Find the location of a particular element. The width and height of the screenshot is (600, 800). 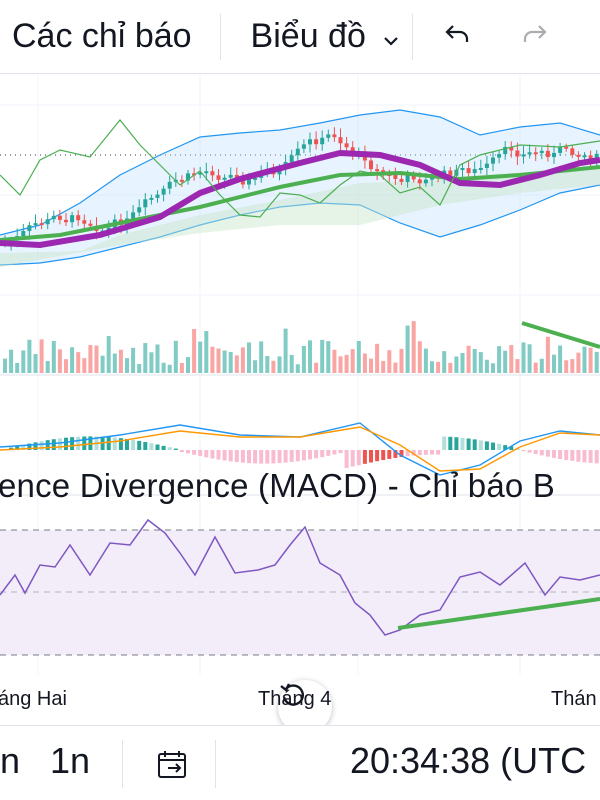

moving-average-purple is located at coordinates (300, 199).